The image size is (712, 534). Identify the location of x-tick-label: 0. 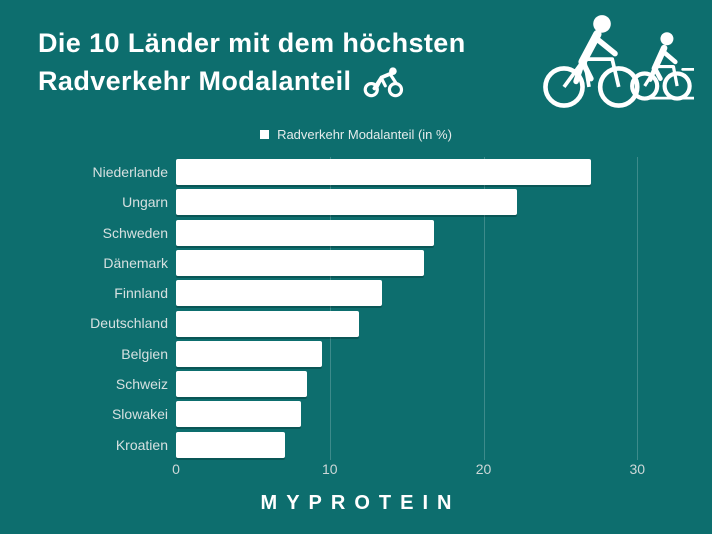
(176, 469).